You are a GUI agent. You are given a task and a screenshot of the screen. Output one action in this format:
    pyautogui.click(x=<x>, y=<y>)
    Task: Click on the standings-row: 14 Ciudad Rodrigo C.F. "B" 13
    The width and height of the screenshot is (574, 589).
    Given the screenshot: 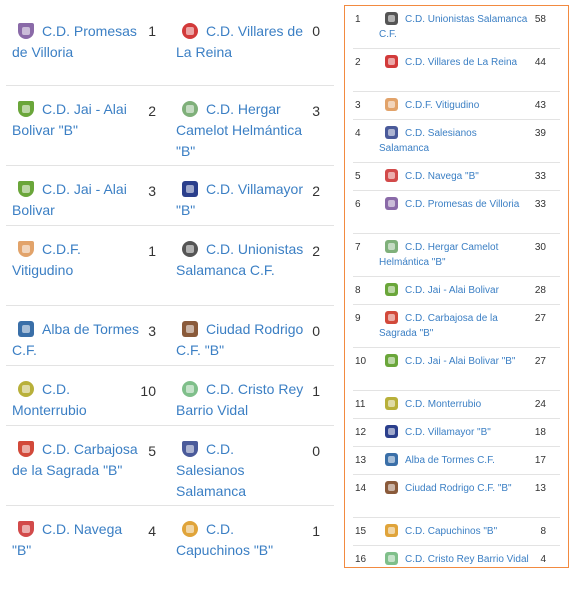 What is the action you would take?
    pyautogui.click(x=456, y=496)
    